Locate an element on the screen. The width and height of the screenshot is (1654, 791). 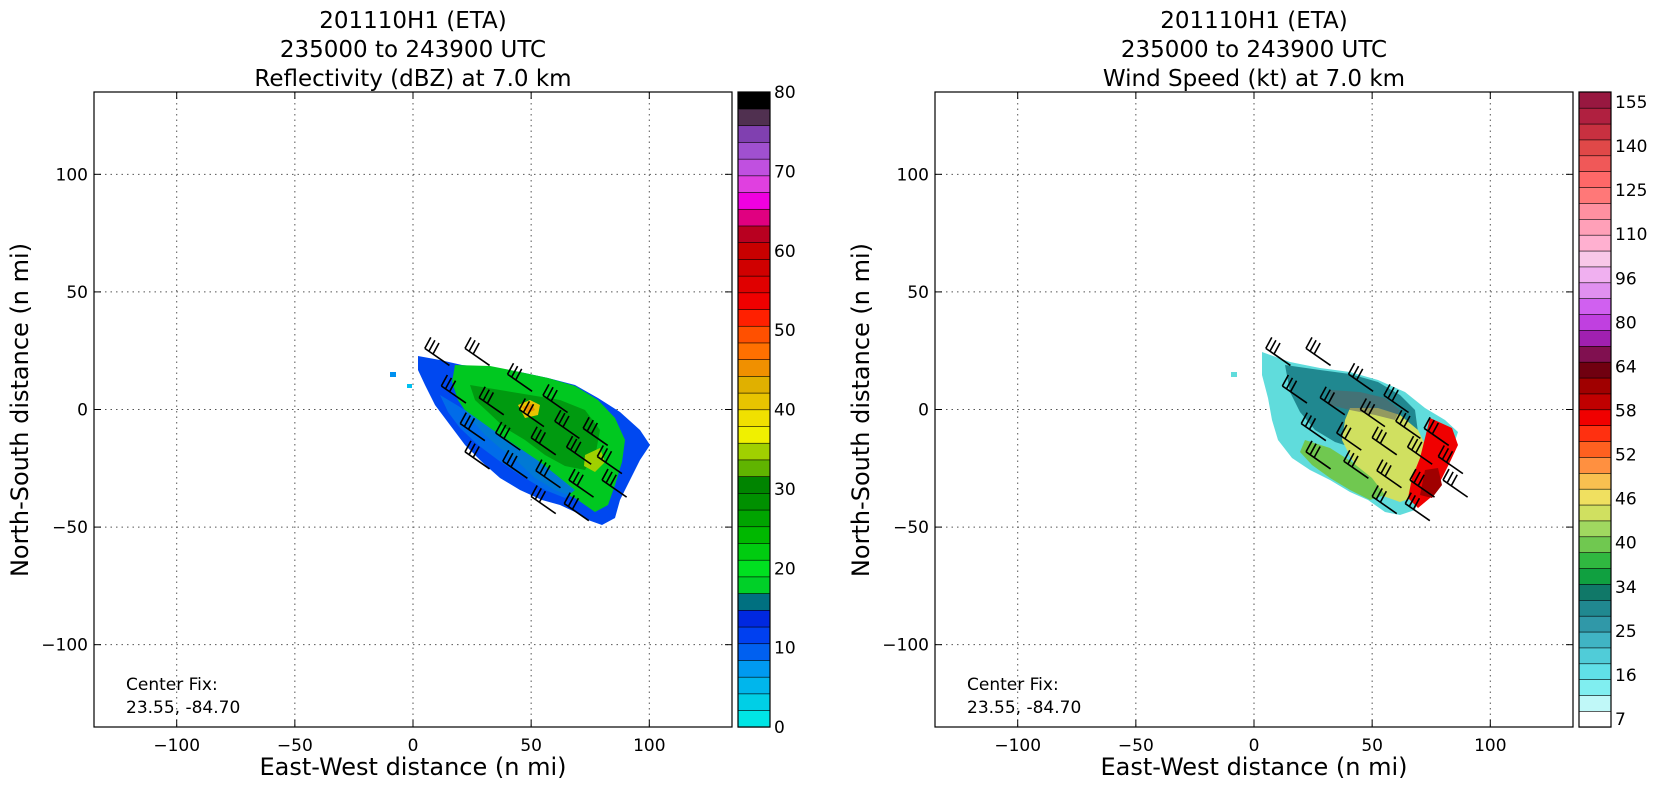
left-ytick-label: 50 is located at coordinates (77, 293).